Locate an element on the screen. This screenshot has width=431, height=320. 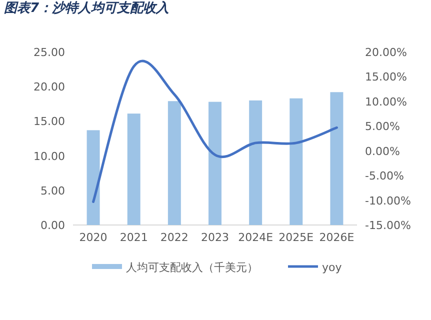
y-tick-label: 25.00 is located at coordinates (49, 52).